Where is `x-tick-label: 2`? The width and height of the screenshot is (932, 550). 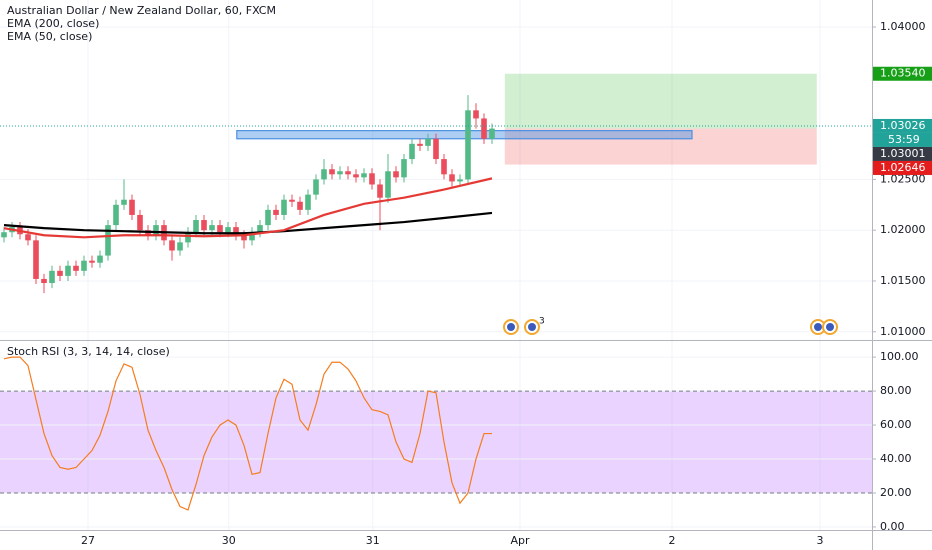
x-tick-label: 2 is located at coordinates (672, 540).